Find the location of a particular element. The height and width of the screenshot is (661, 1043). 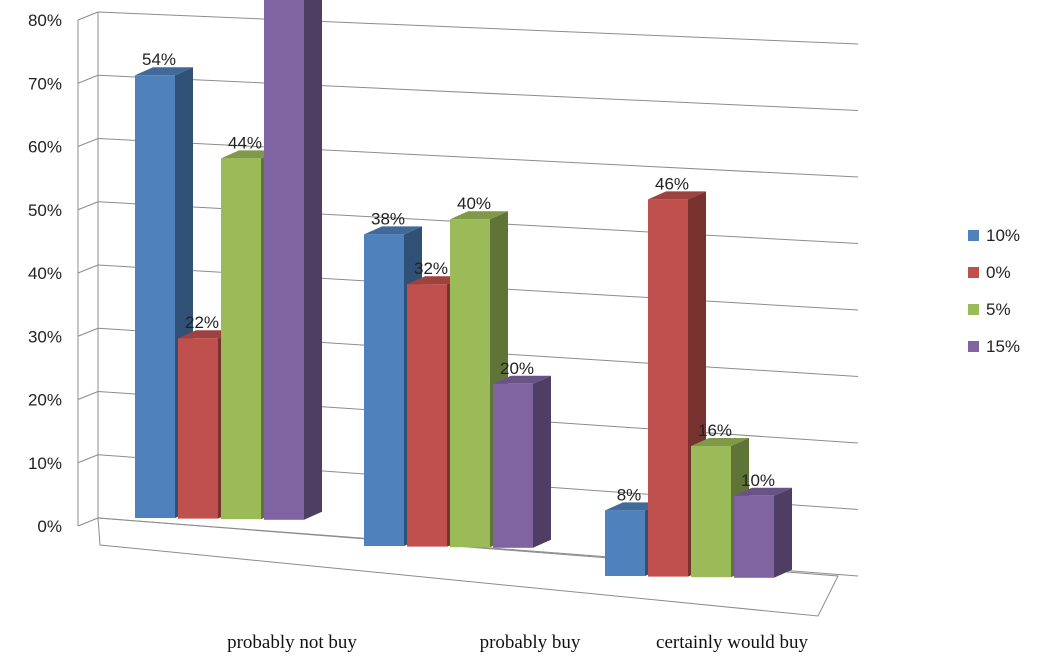

data-label: 38% is located at coordinates (388, 218).